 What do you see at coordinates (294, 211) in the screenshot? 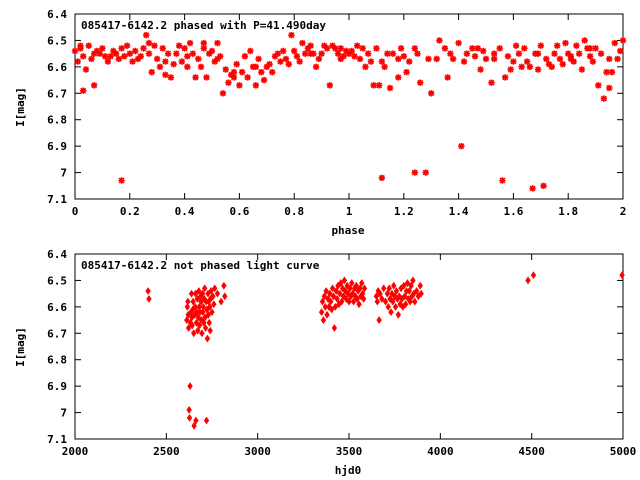
I see `x-tick-label: 0.8` at bounding box center [294, 211].